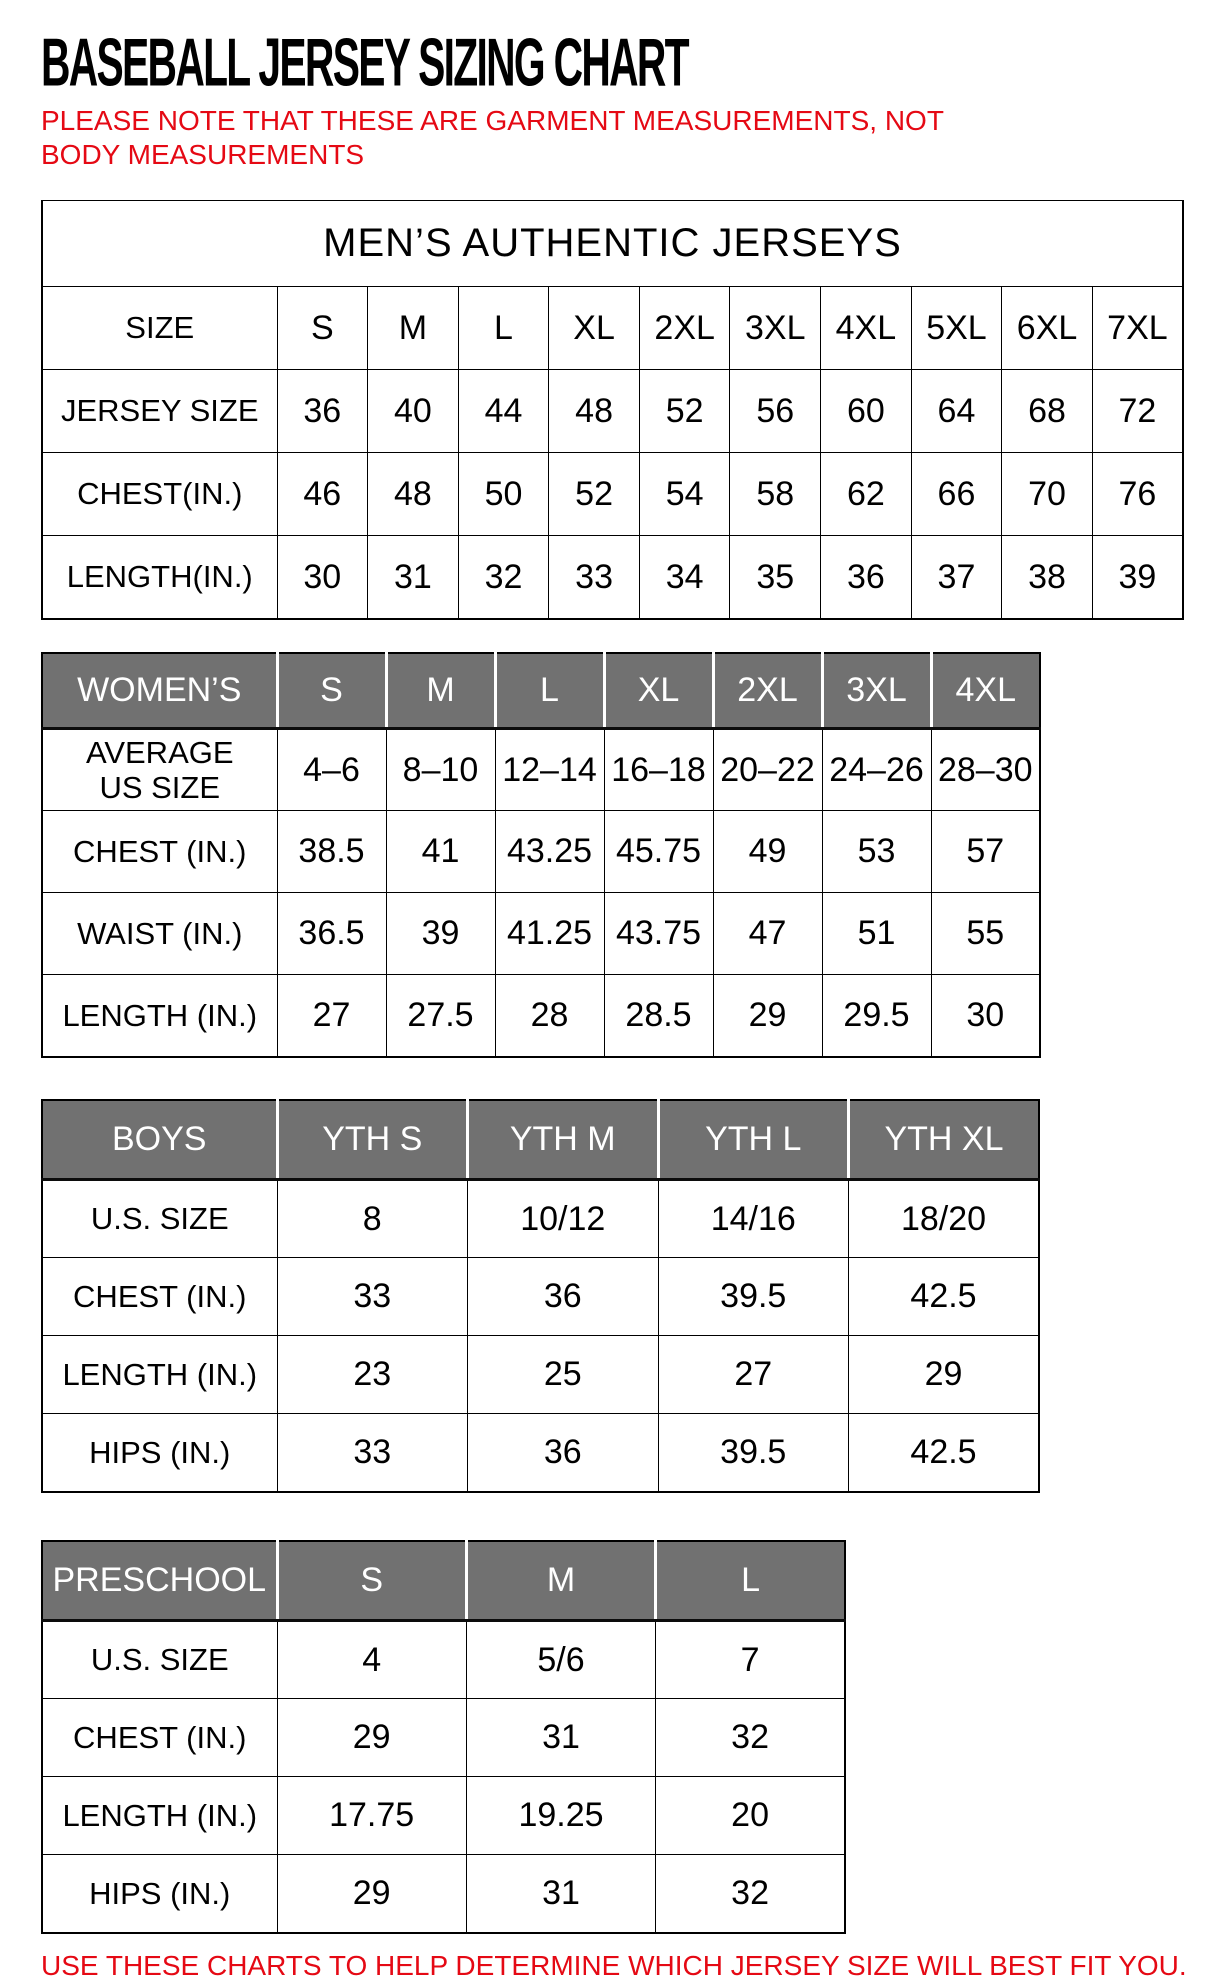 This screenshot has width=1220, height=1982. I want to click on size-value-cell: 58, so click(775, 494).